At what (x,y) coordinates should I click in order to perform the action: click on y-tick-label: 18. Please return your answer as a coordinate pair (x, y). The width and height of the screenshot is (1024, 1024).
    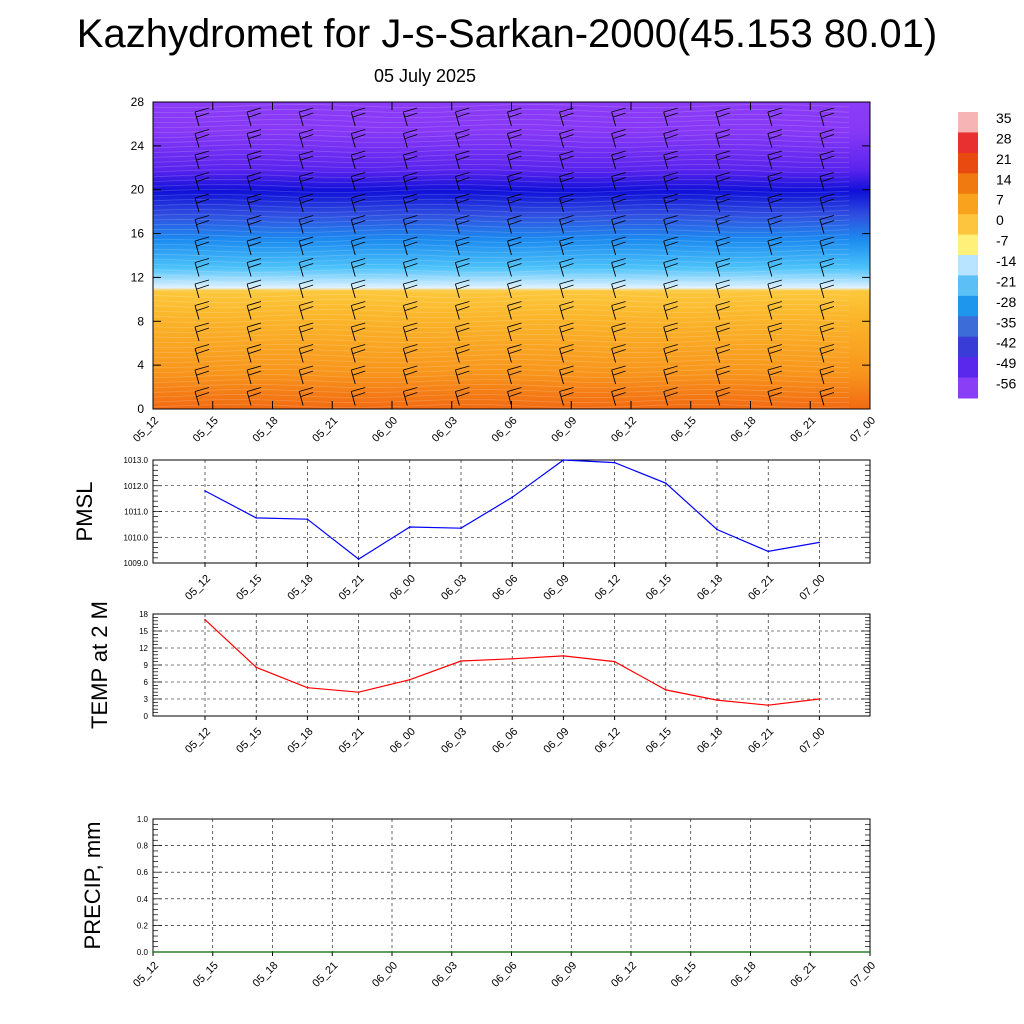
    Looking at the image, I should click on (143, 614).